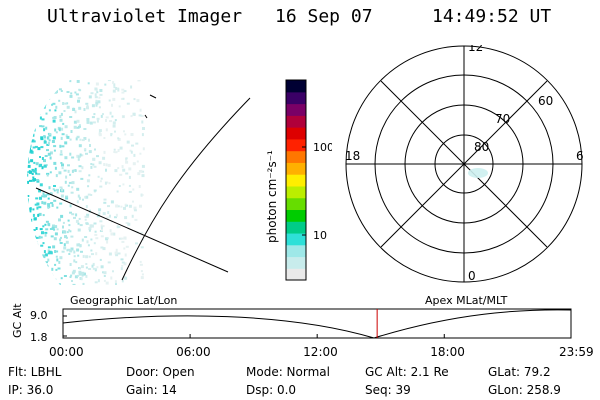 This screenshot has width=600, height=400. What do you see at coordinates (296, 156) in the screenshot?
I see `colorbar-segment` at bounding box center [296, 156].